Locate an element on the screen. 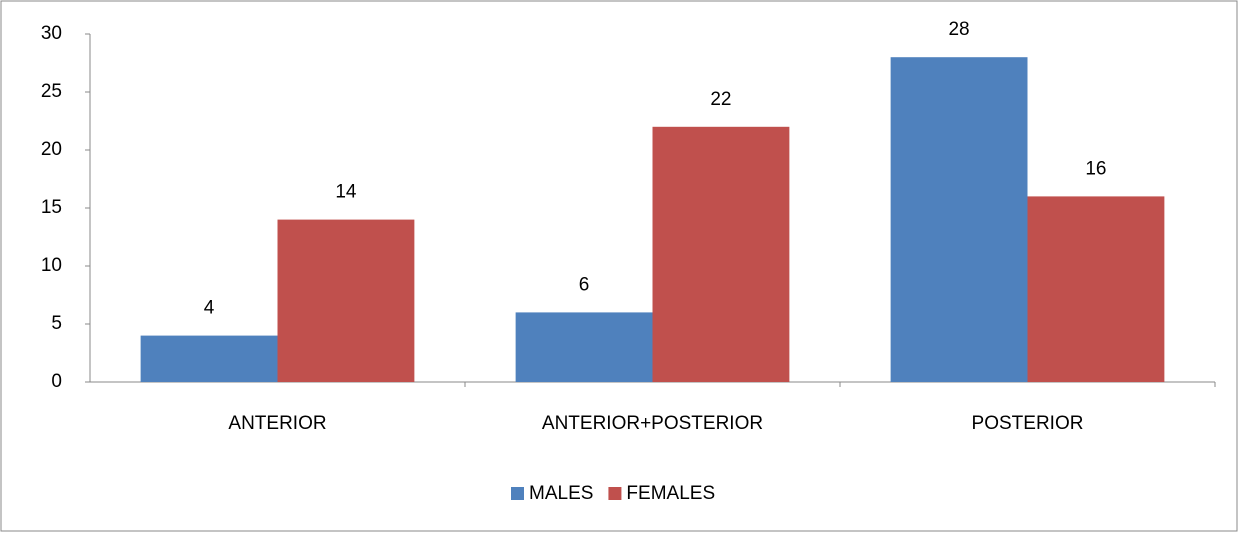  data-label: 4 is located at coordinates (209, 308).